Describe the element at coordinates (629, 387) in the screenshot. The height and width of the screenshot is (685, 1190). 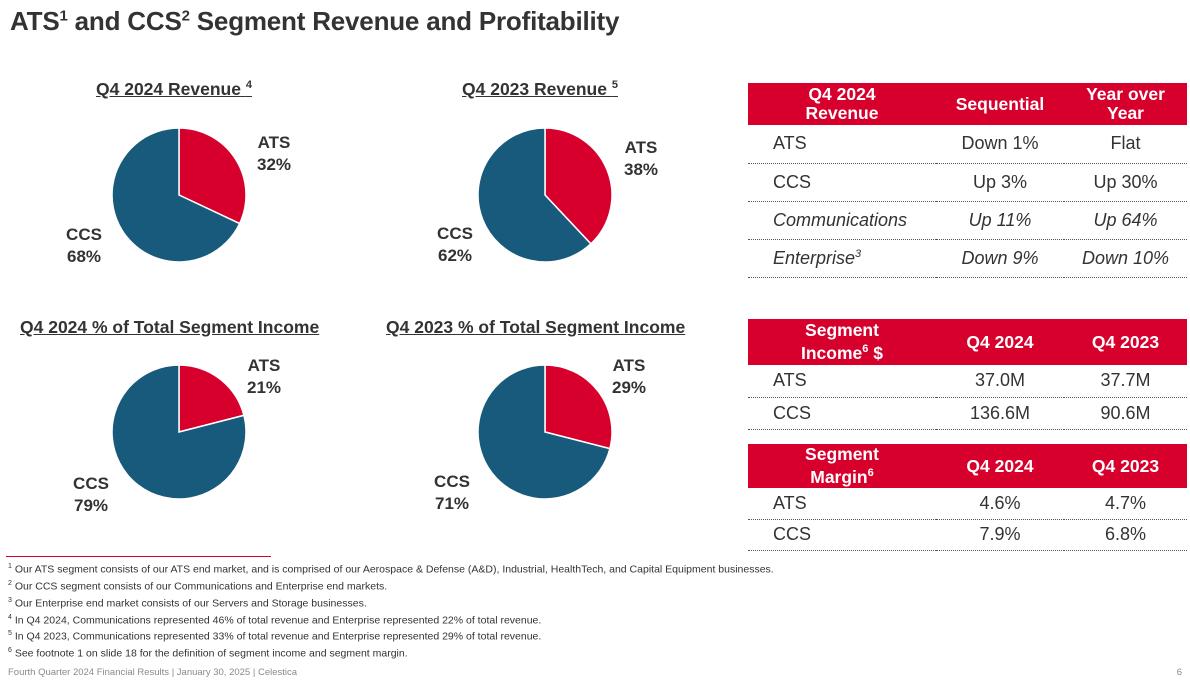
I see `pie-label-ats-percent: 29%` at that location.